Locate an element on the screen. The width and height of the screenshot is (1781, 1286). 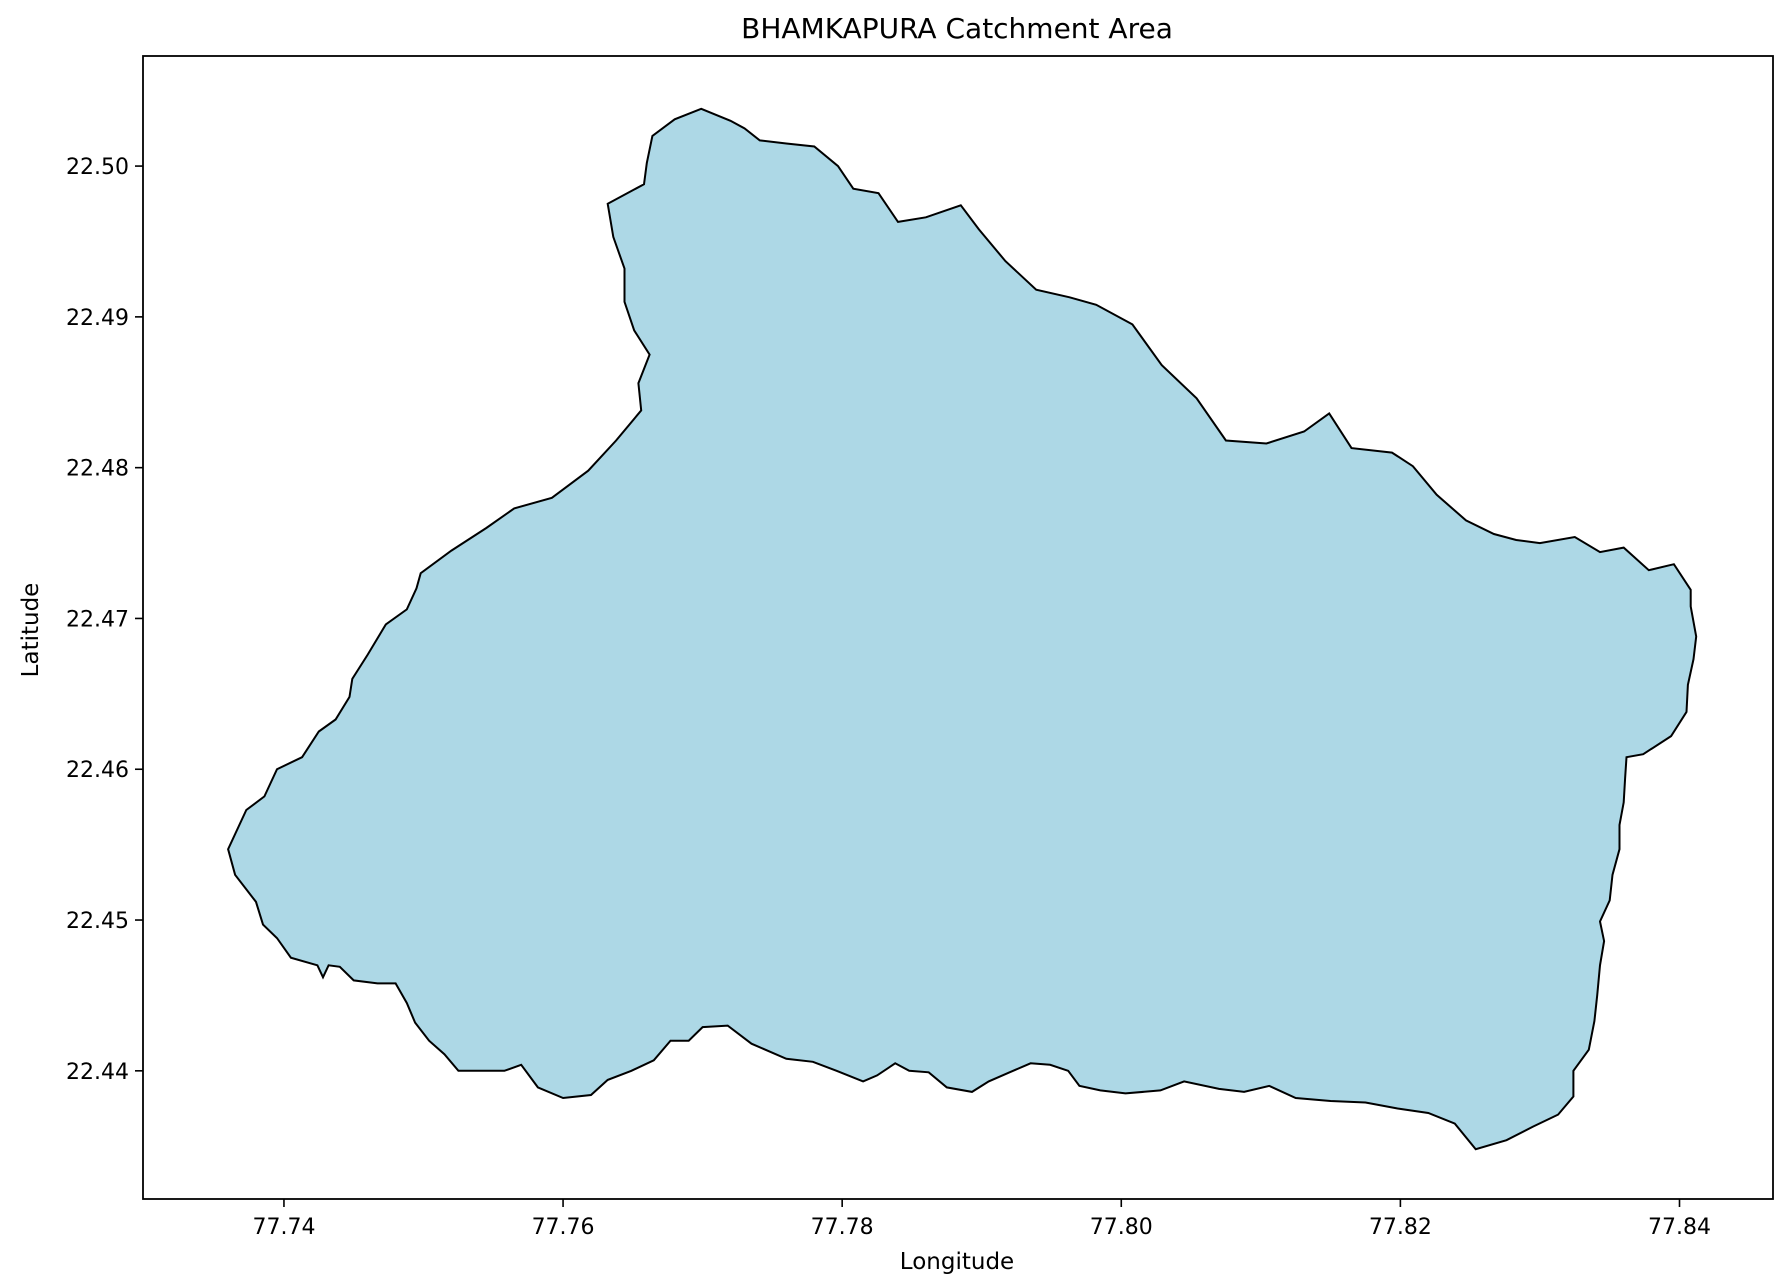
y-tick-label: 22.49 is located at coordinates (97, 318).